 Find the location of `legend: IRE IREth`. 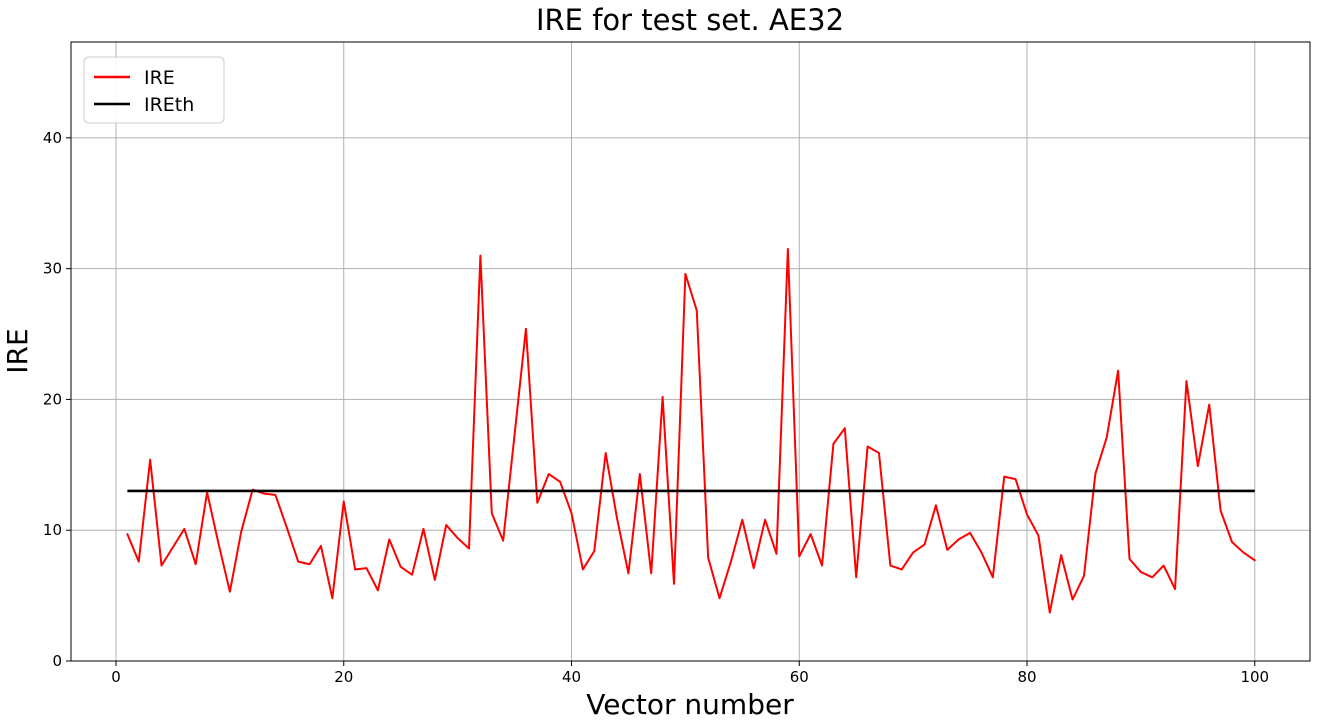

legend: IRE IREth is located at coordinates (154, 90).